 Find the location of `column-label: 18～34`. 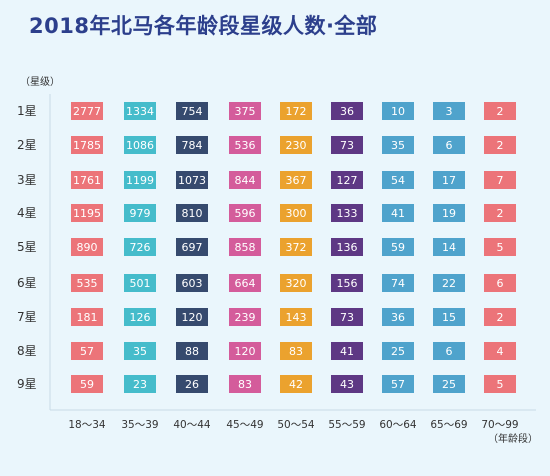

column-label: 18～34 is located at coordinates (87, 425).